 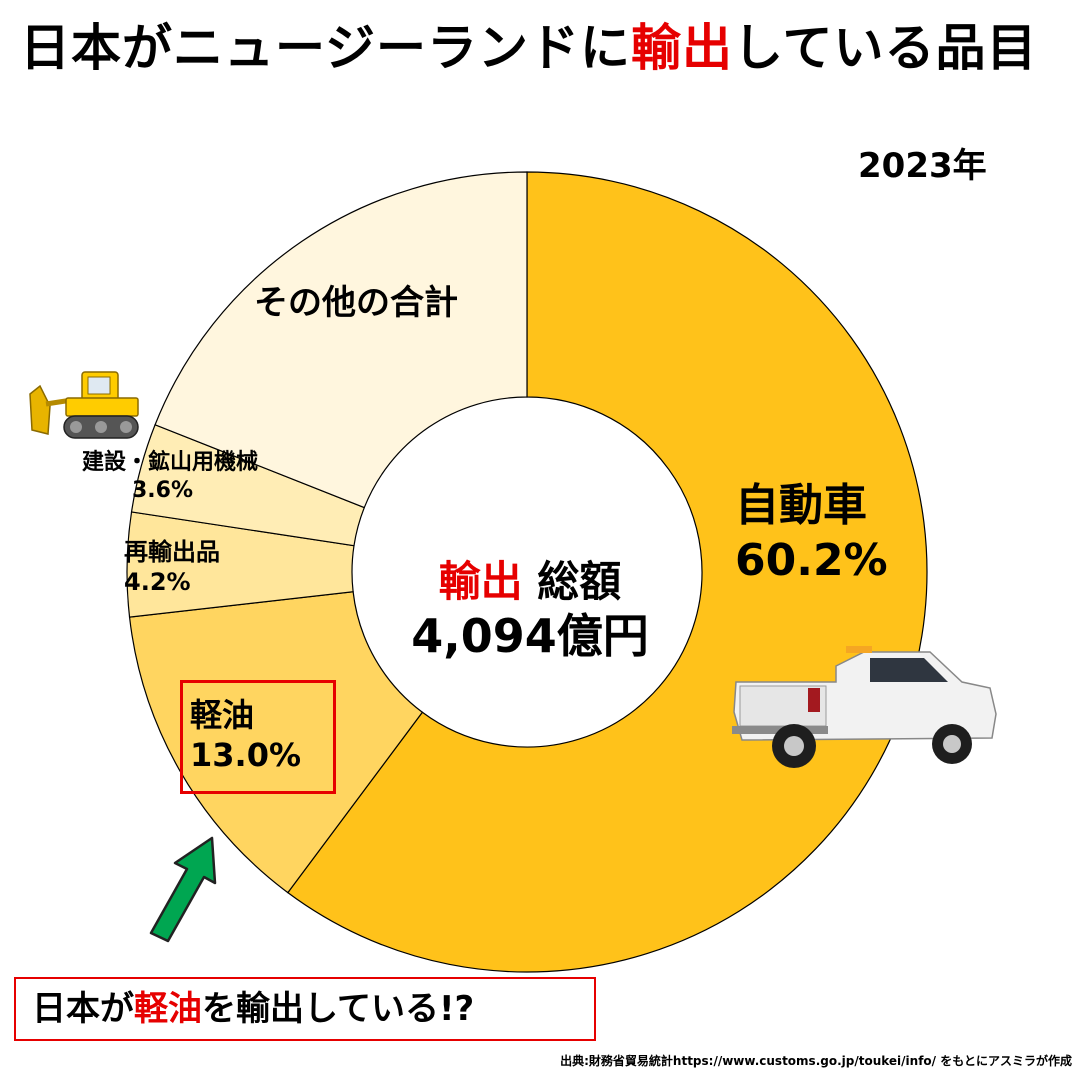 What do you see at coordinates (530, 636) in the screenshot?
I see `center-total: 4,094億円` at bounding box center [530, 636].